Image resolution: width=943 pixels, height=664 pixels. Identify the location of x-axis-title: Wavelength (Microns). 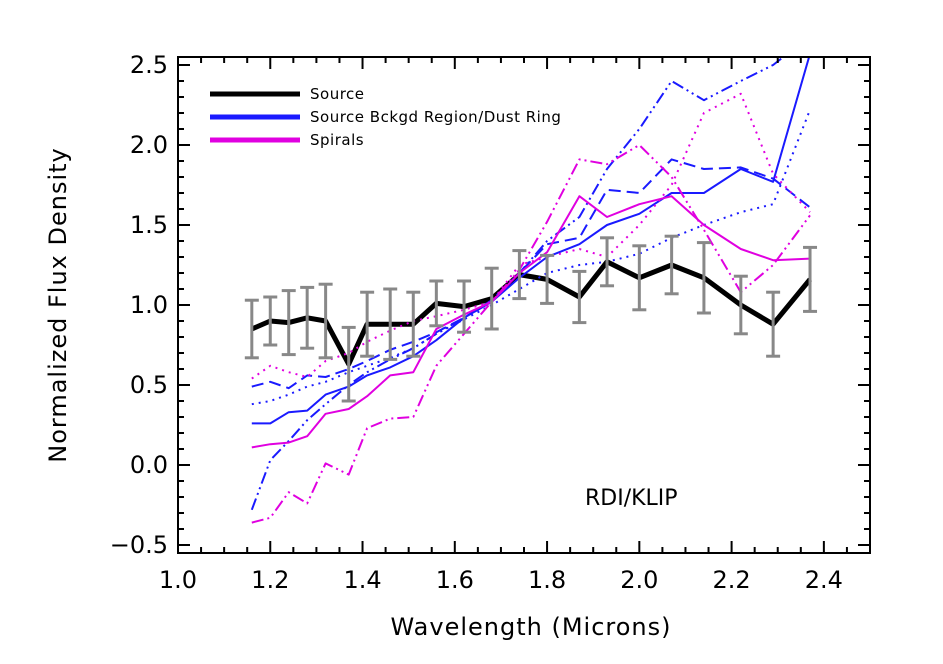
(530, 627).